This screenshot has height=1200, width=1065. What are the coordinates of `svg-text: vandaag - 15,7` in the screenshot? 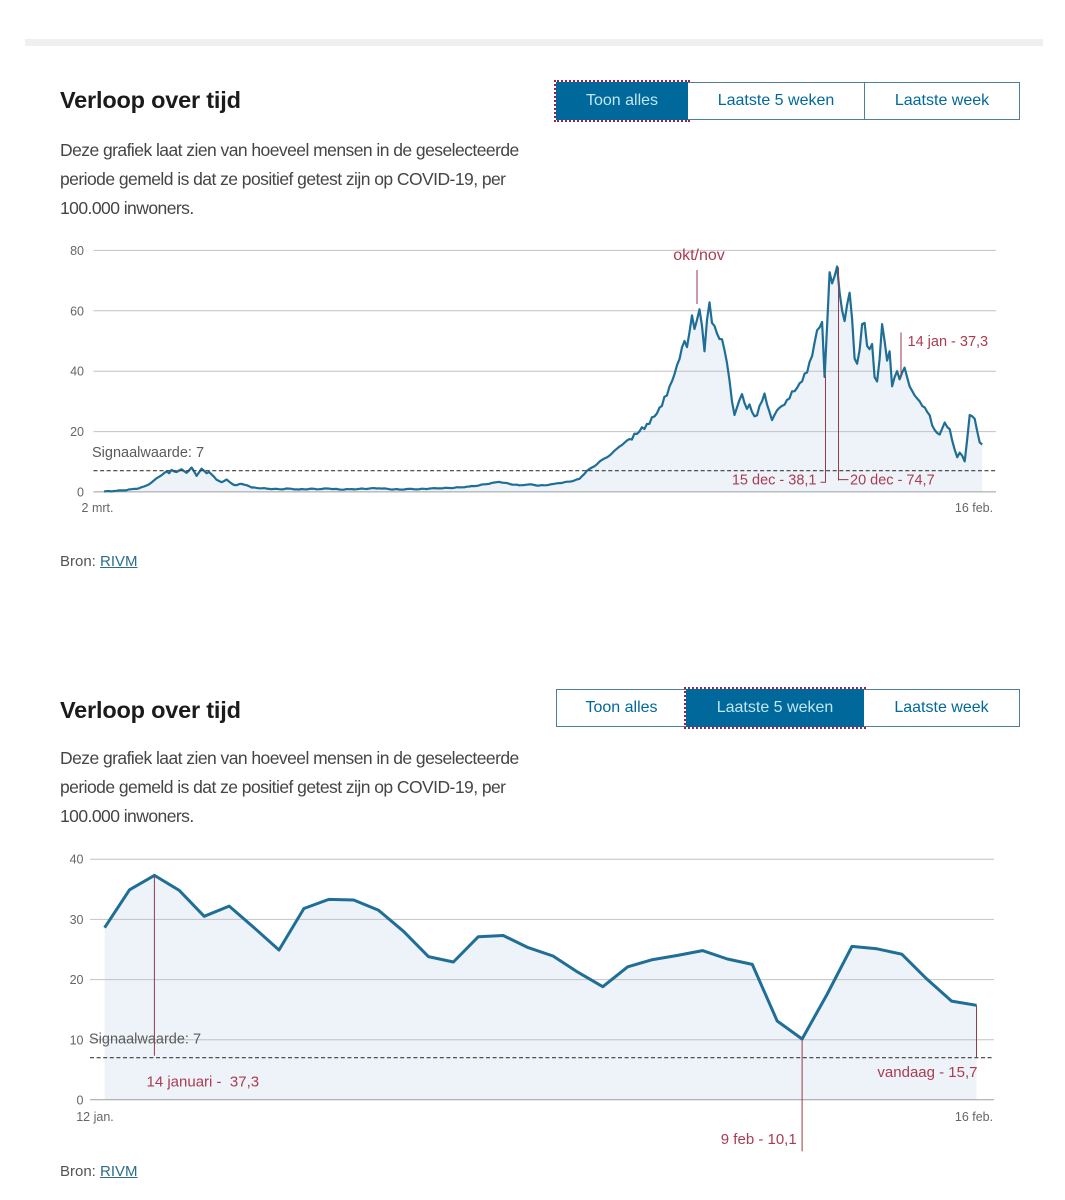 It's located at (927, 1072).